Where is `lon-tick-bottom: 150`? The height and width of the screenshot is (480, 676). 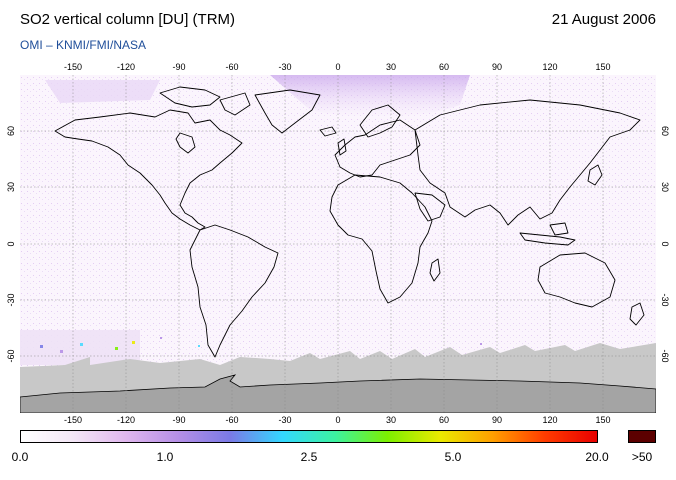 lon-tick-bottom: 150 is located at coordinates (603, 420).